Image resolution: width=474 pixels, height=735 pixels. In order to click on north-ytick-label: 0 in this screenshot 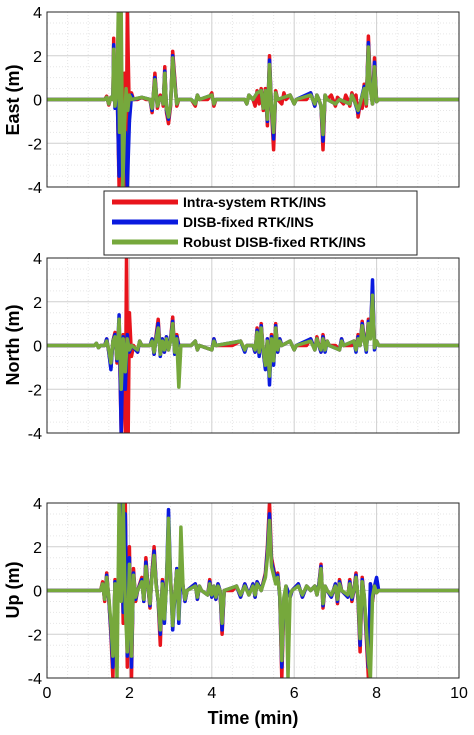, I will do `click(37, 347)`.